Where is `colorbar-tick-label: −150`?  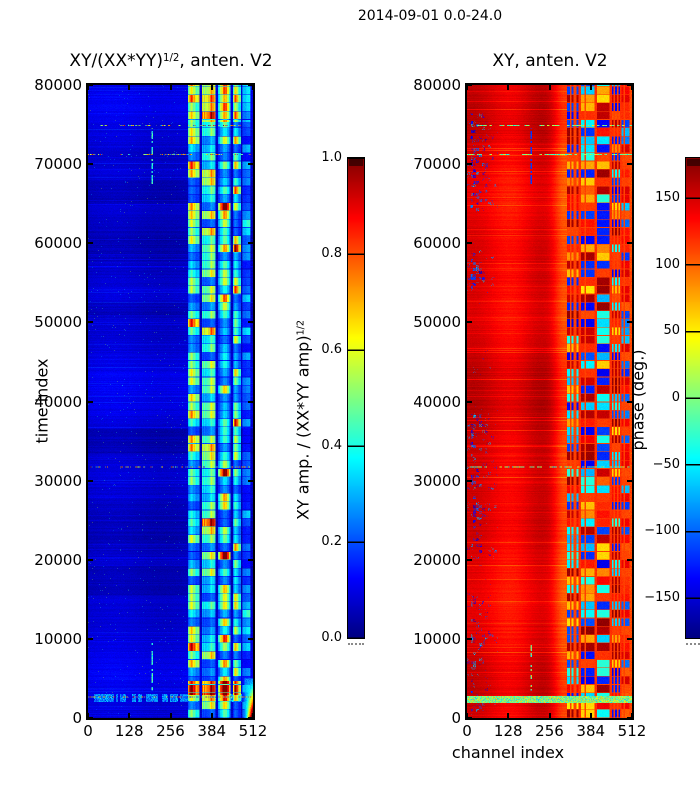
colorbar-tick-label: −150 is located at coordinates (662, 597).